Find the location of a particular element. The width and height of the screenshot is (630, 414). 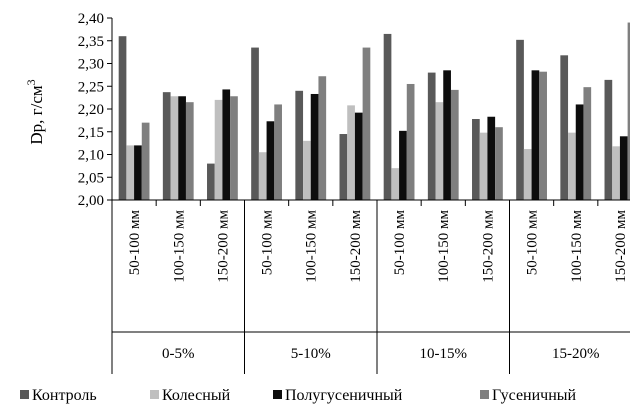

legend-label: Контроль is located at coordinates (64, 395).